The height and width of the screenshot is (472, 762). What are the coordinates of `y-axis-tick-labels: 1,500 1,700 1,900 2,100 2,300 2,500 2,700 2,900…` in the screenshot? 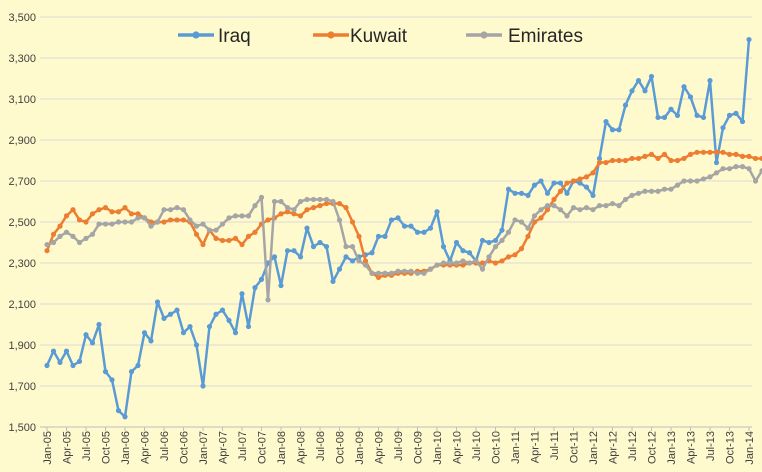 It's located at (22, 223).